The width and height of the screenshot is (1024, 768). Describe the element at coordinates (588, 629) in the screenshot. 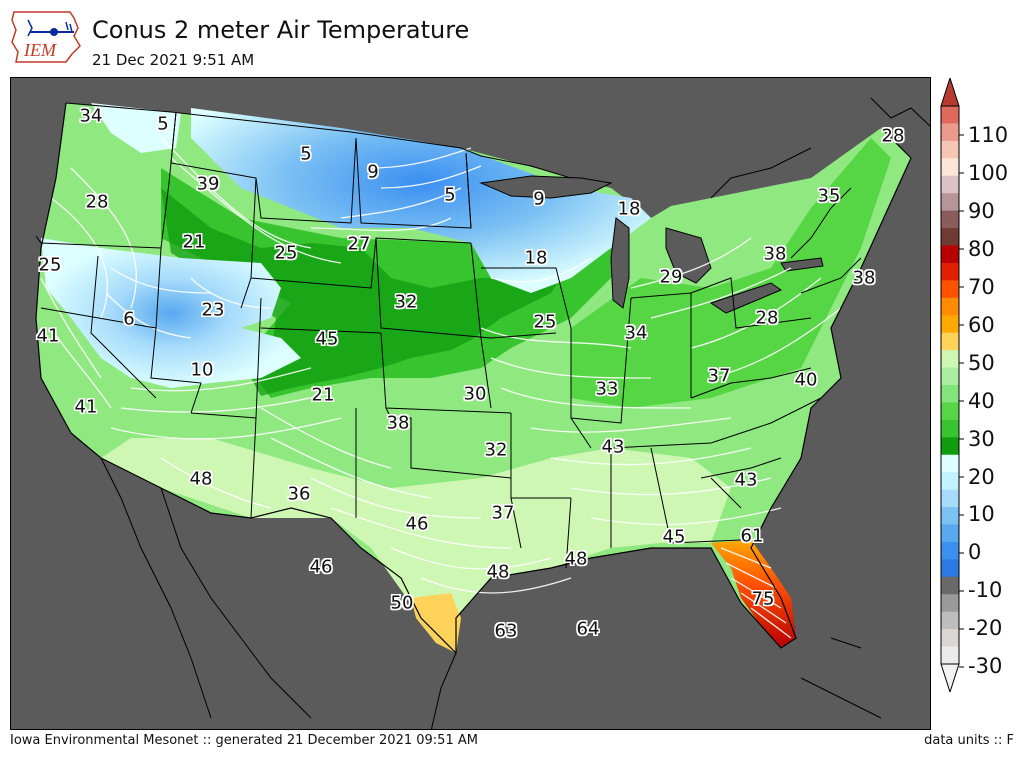

I see `temp-label: 64` at that location.